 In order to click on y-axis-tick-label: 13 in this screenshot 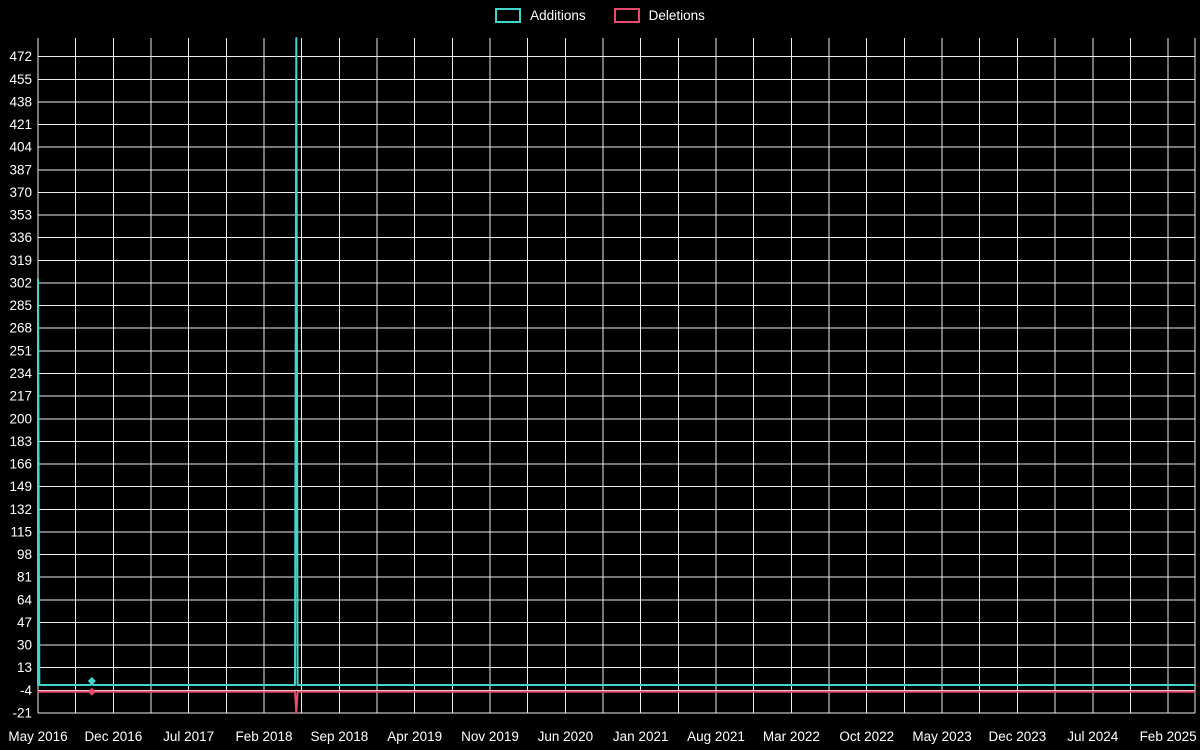, I will do `click(24, 667)`.